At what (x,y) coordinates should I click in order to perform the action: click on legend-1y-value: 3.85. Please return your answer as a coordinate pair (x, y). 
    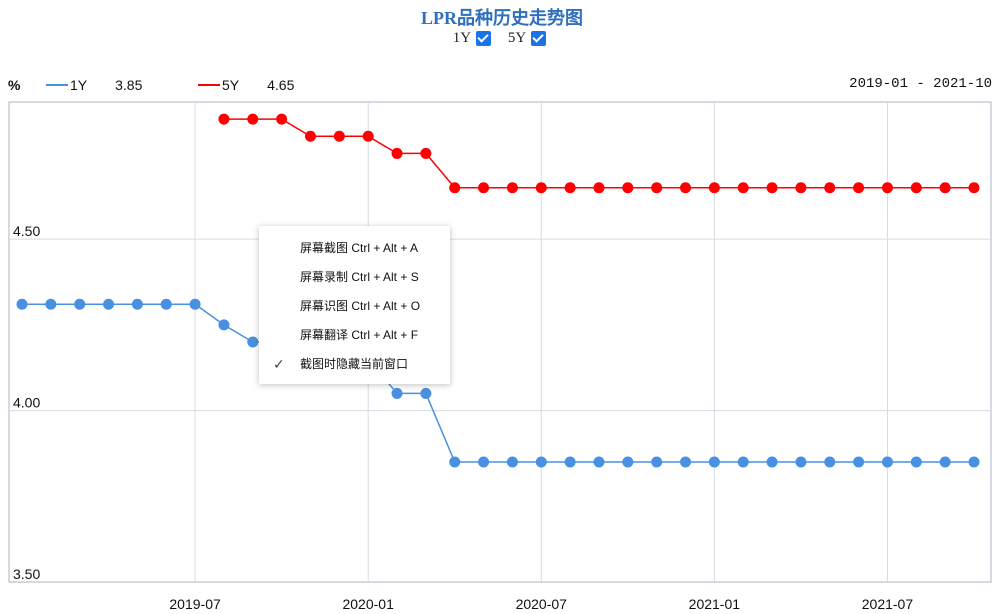
    Looking at the image, I should click on (129, 85).